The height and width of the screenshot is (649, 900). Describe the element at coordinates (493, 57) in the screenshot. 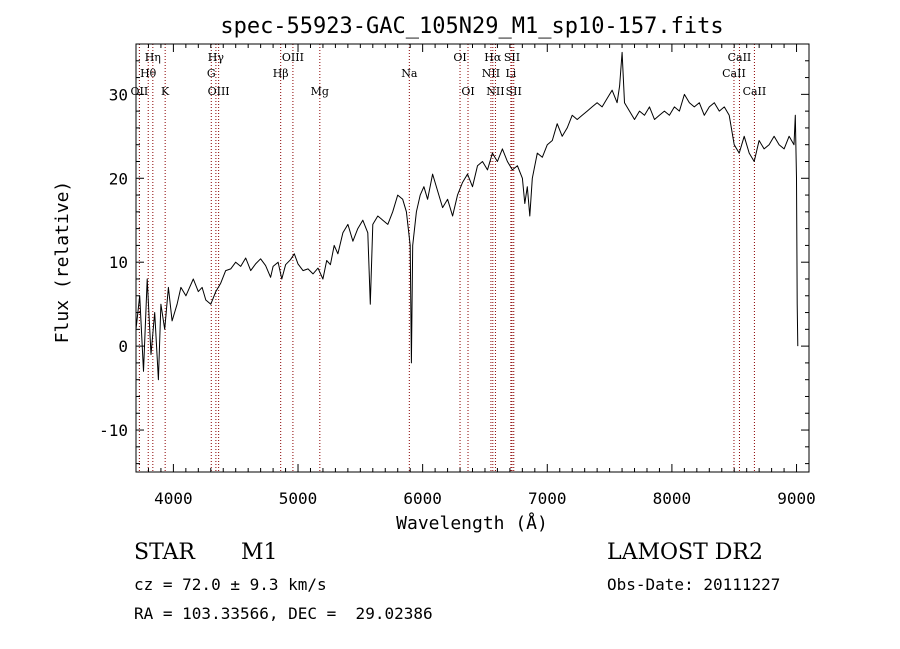

I see `spectral-line-label: Hα` at that location.